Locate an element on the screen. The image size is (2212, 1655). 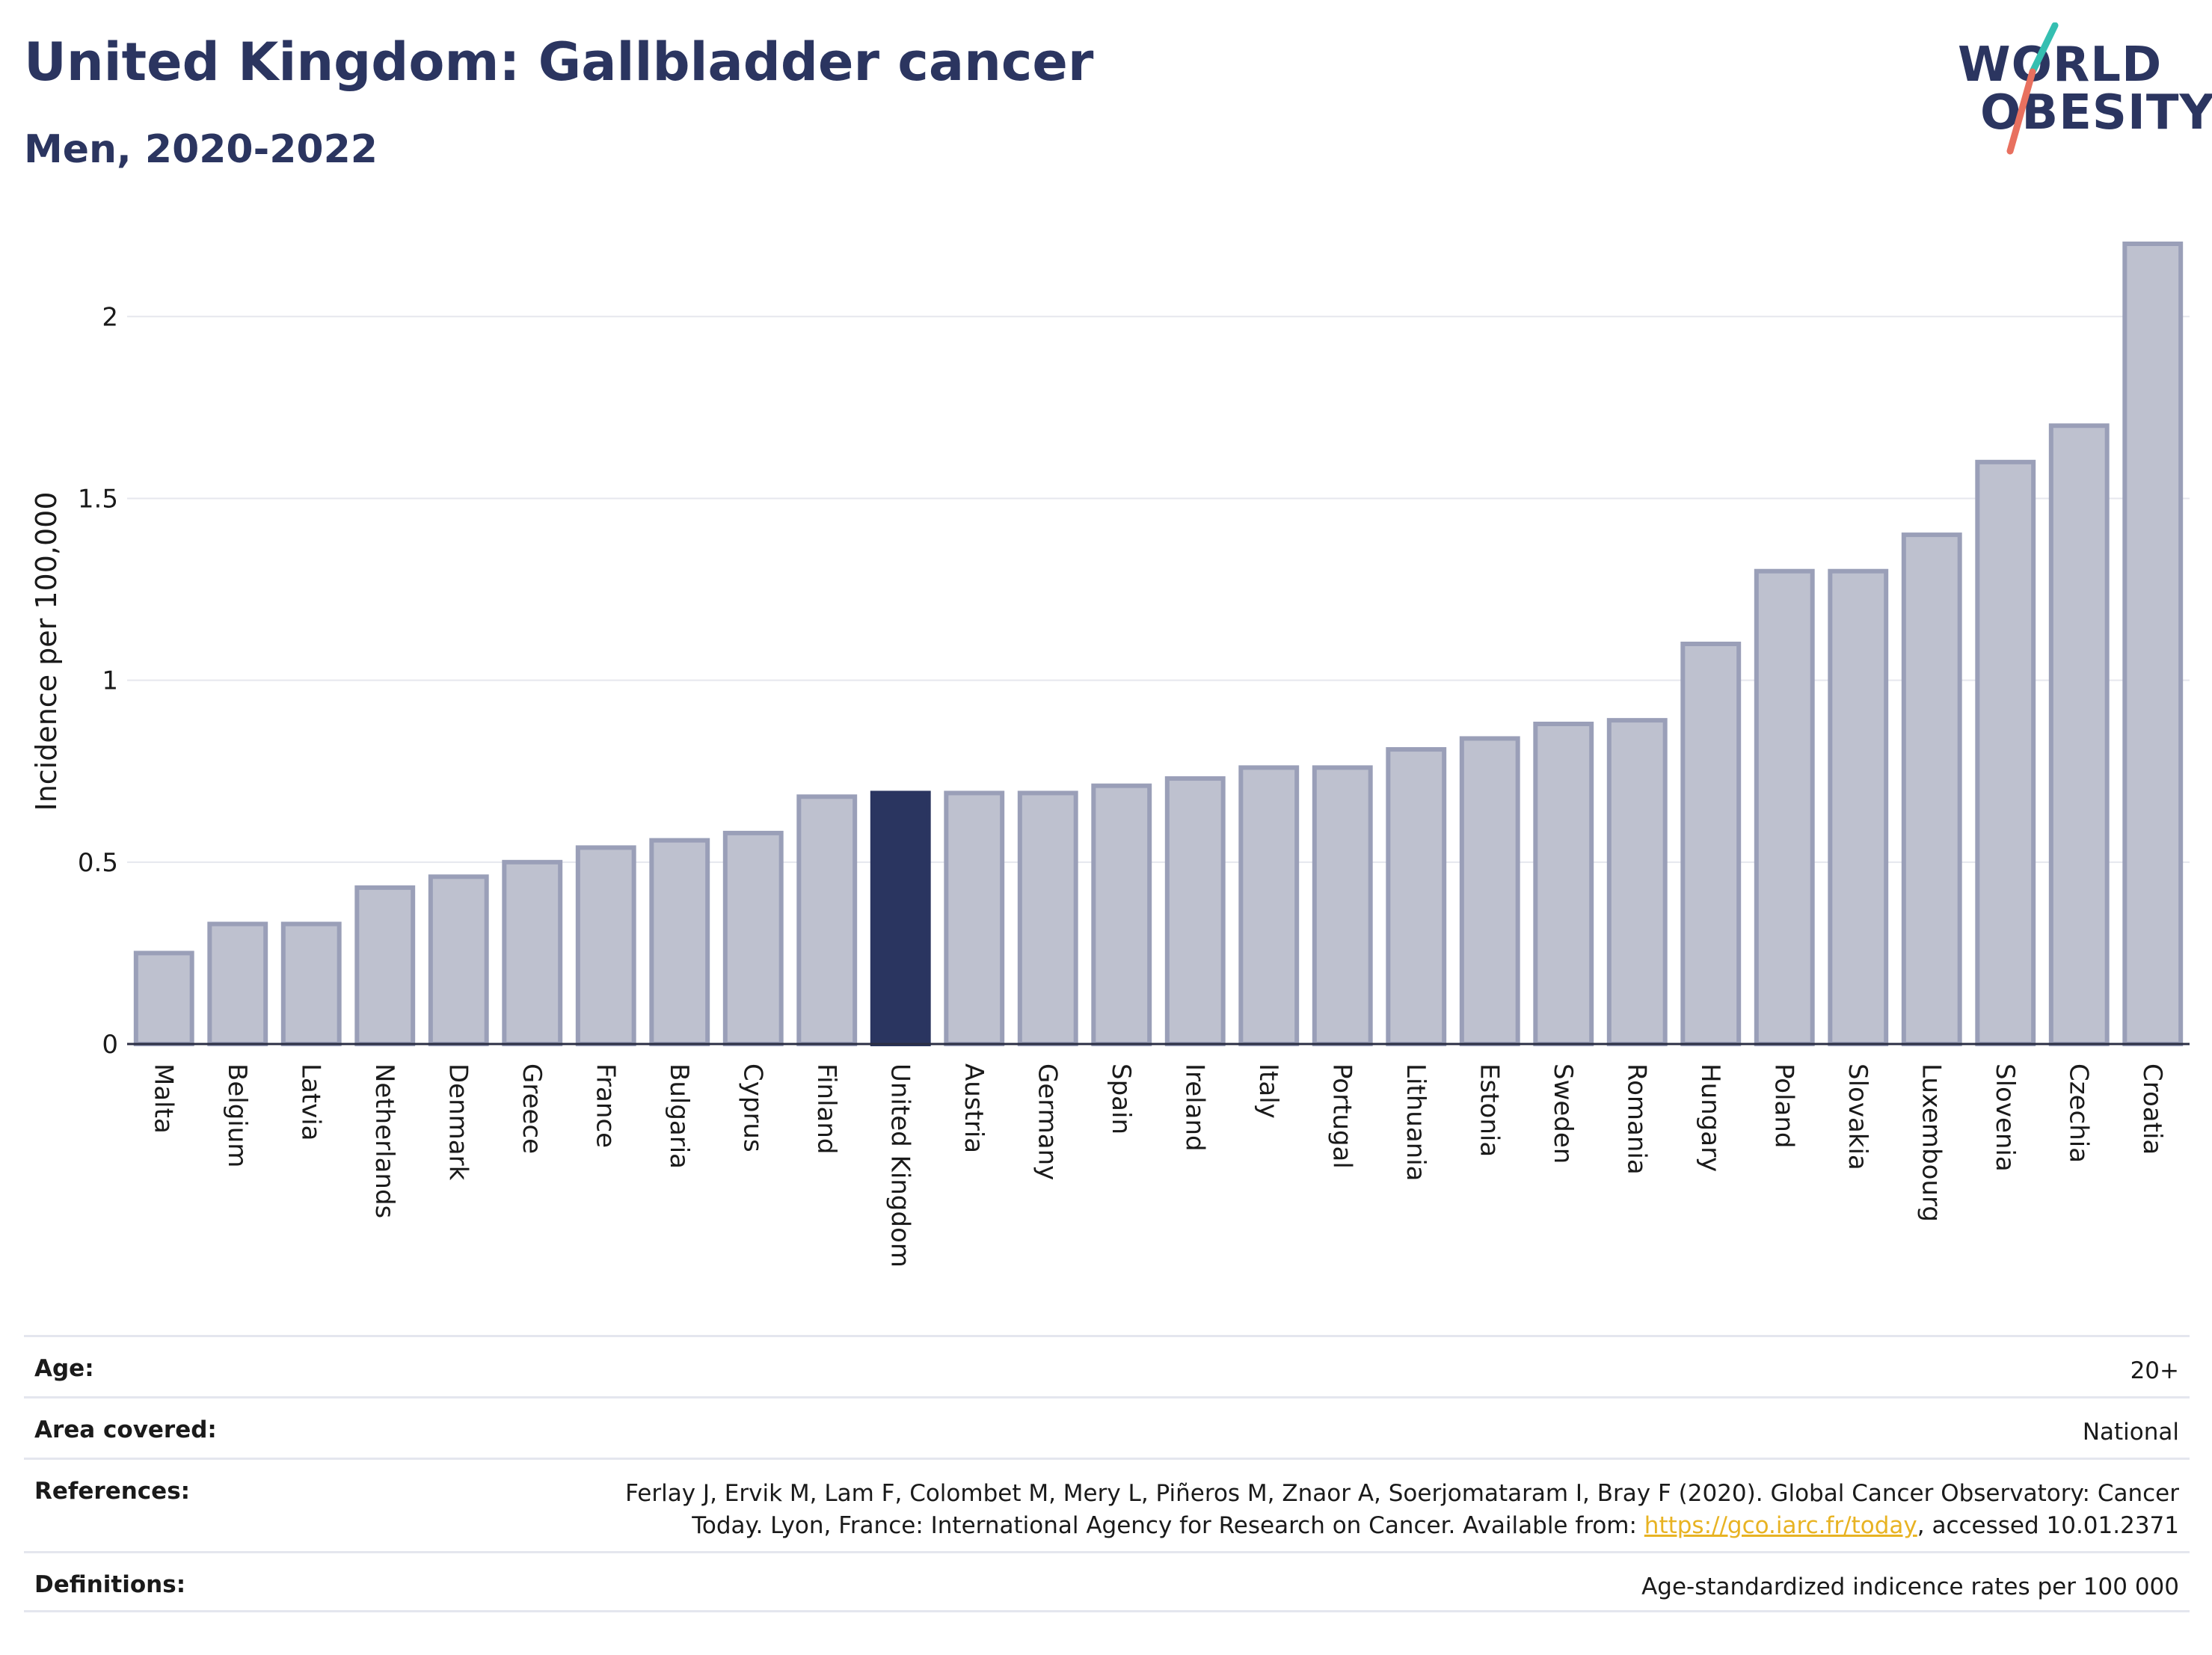
bar-highlight is located at coordinates (900, 918).